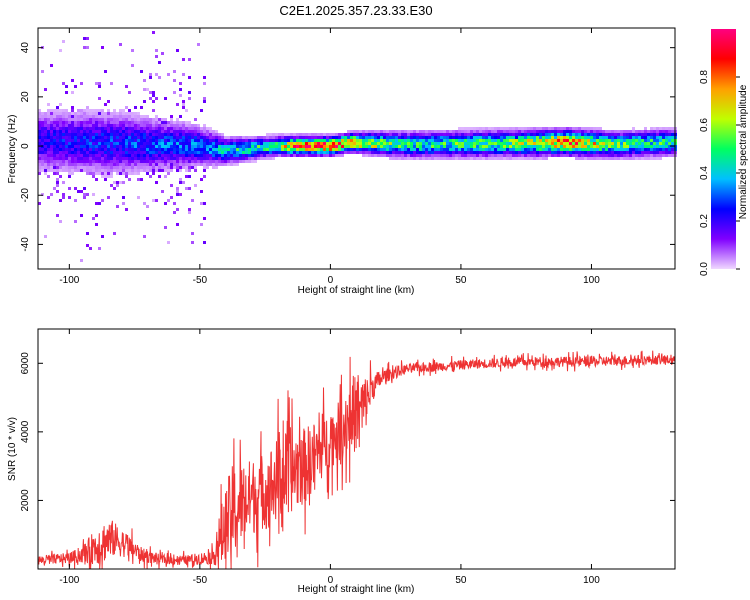  What do you see at coordinates (12, 449) in the screenshot?
I see `snr-y-label: SNR (10 * v/v)` at bounding box center [12, 449].